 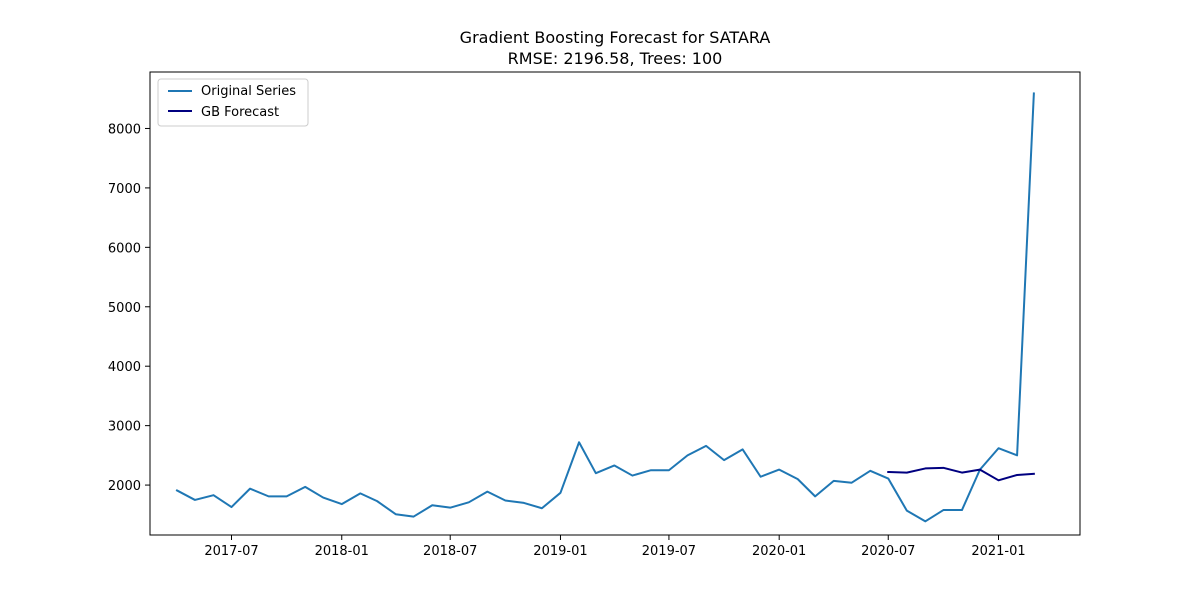 What do you see at coordinates (342, 551) in the screenshot?
I see `x-tick-label: 2018-01` at bounding box center [342, 551].